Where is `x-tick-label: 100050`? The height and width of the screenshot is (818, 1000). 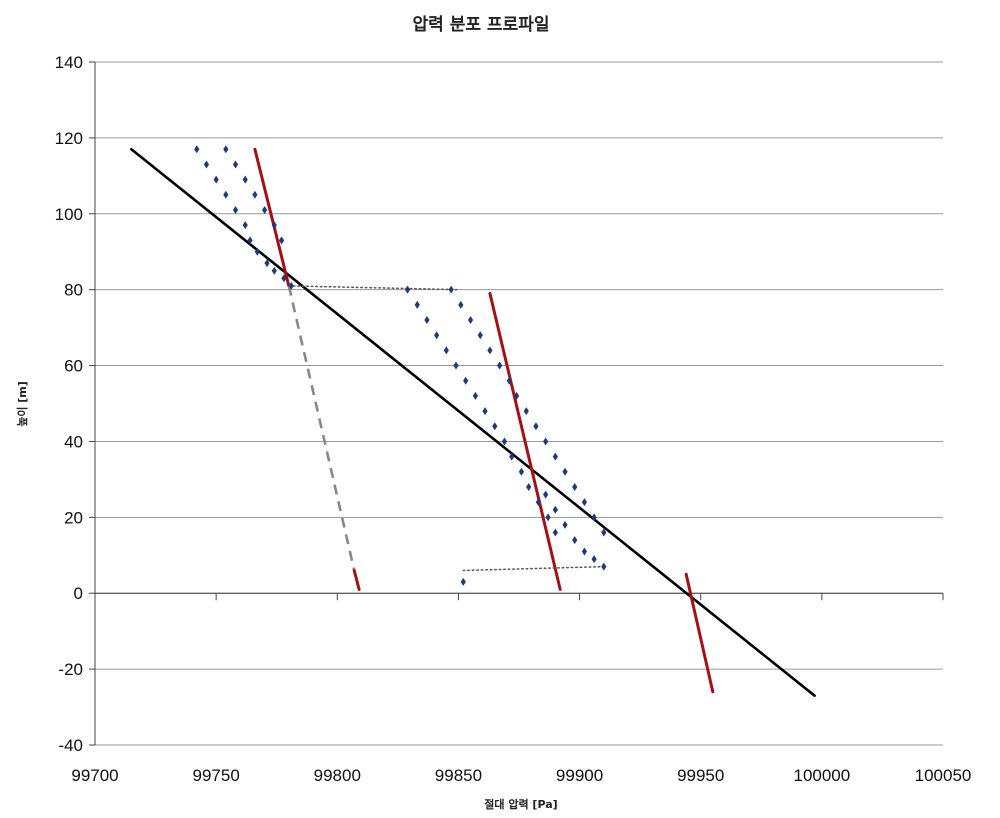
x-tick-label: 100050 is located at coordinates (943, 775).